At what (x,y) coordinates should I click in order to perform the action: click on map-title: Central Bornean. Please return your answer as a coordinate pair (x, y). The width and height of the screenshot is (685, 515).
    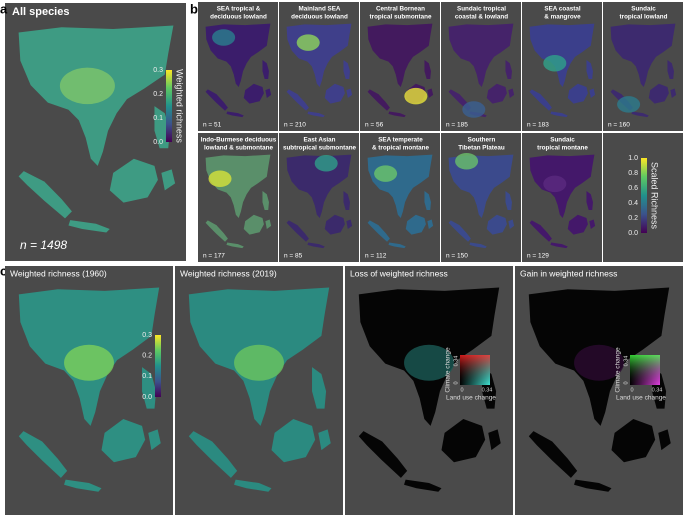
    Looking at the image, I should click on (400, 9).